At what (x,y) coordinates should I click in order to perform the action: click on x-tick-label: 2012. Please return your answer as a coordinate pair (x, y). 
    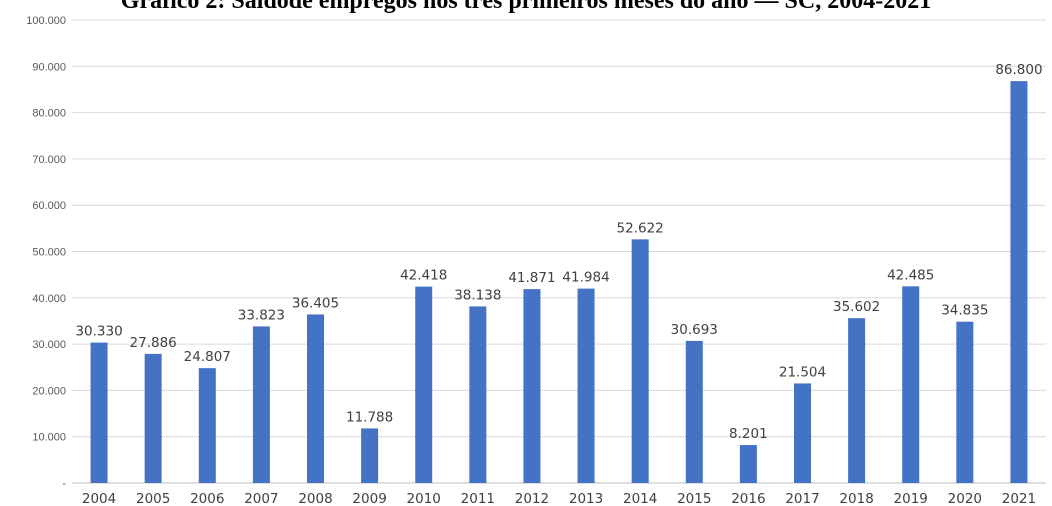
    Looking at the image, I should click on (532, 498).